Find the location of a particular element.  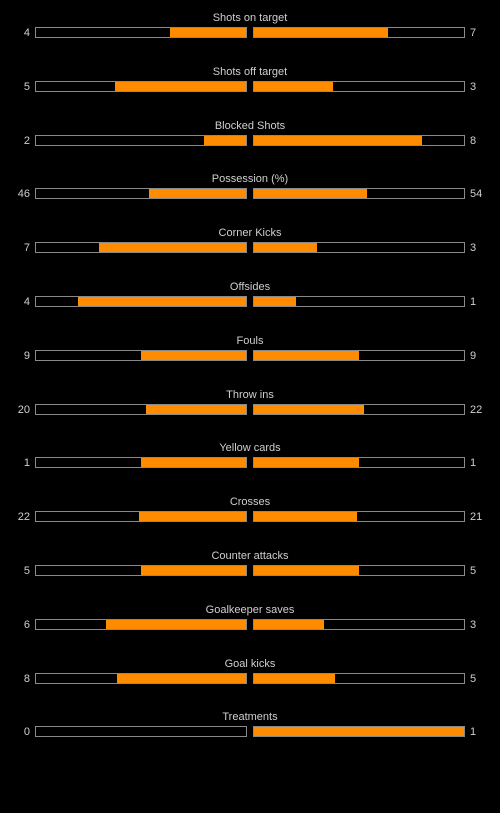

home-value: 7 is located at coordinates (26, 248).